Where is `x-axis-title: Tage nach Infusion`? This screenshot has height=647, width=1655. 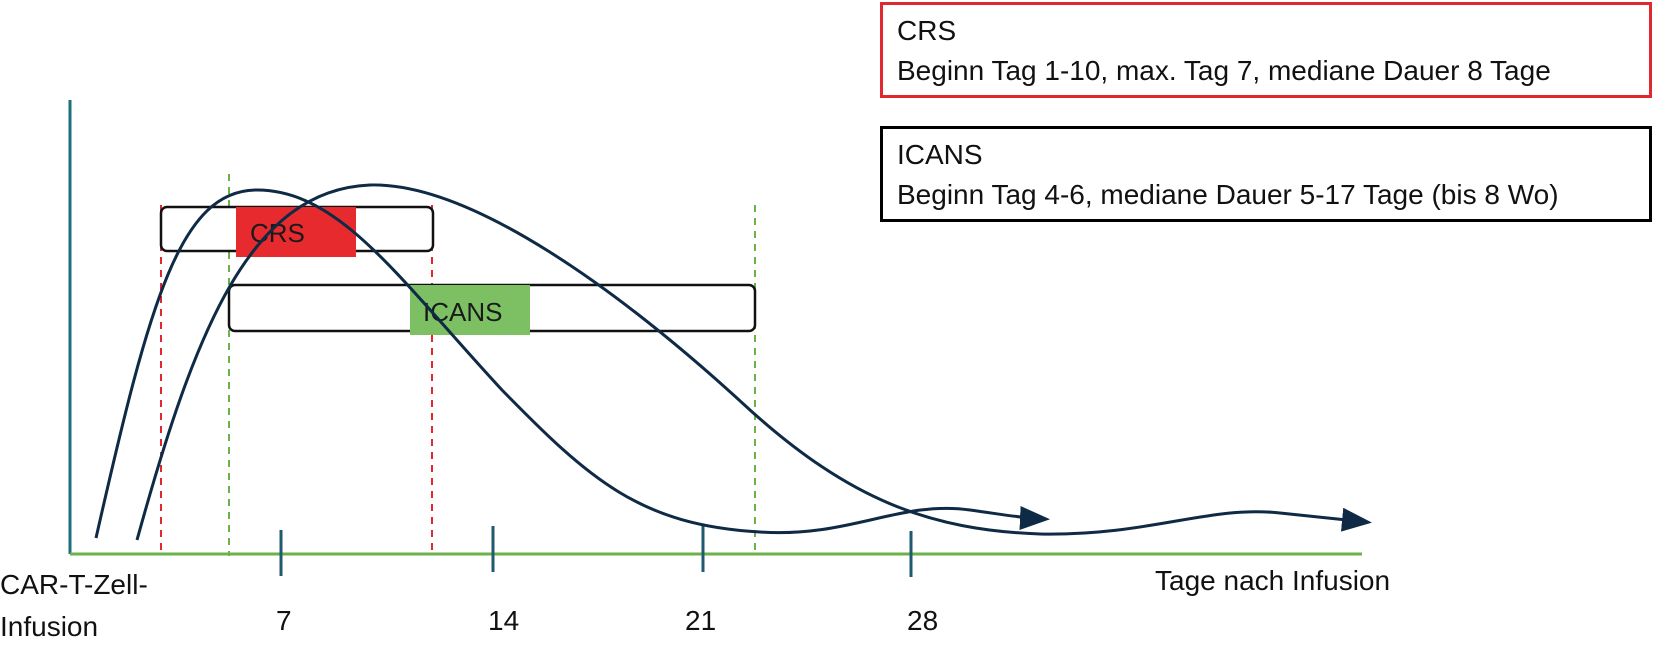 x-axis-title: Tage nach Infusion is located at coordinates (1273, 580).